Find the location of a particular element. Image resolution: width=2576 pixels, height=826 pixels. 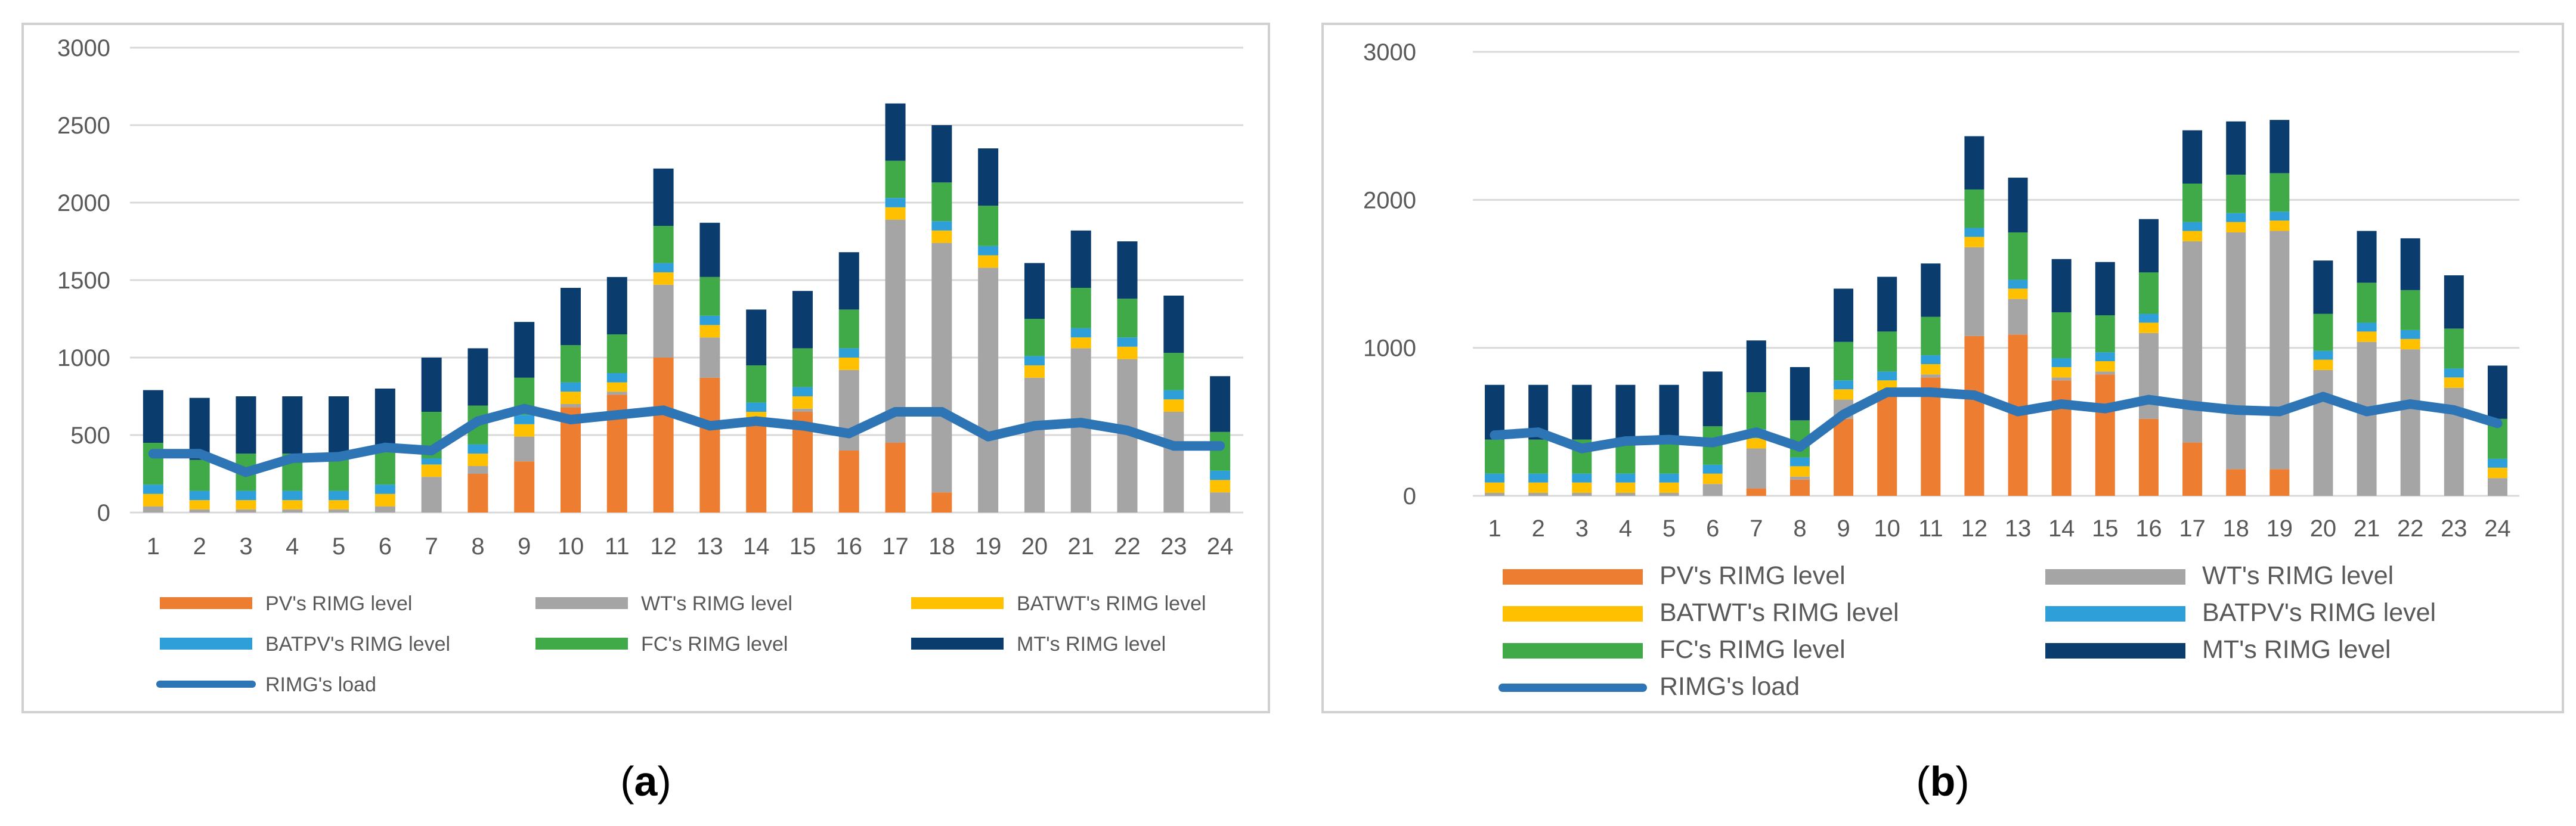

legend-swatch is located at coordinates (1573, 577).